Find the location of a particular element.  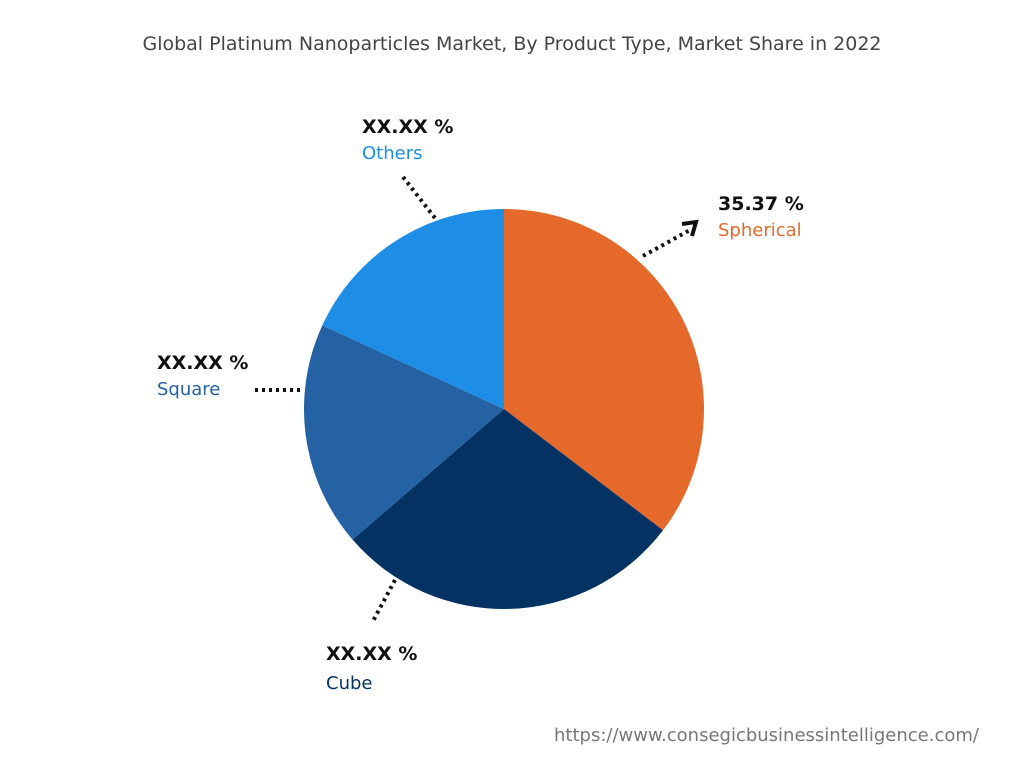

label-name: Spherical is located at coordinates (760, 230).